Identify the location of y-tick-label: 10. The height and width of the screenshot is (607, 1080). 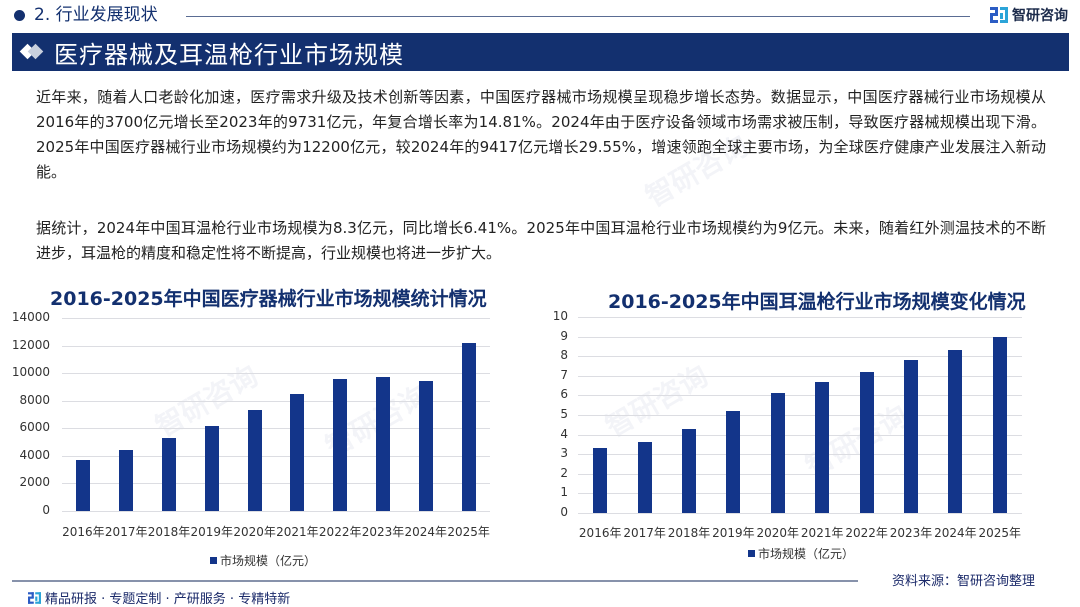
(560, 316).